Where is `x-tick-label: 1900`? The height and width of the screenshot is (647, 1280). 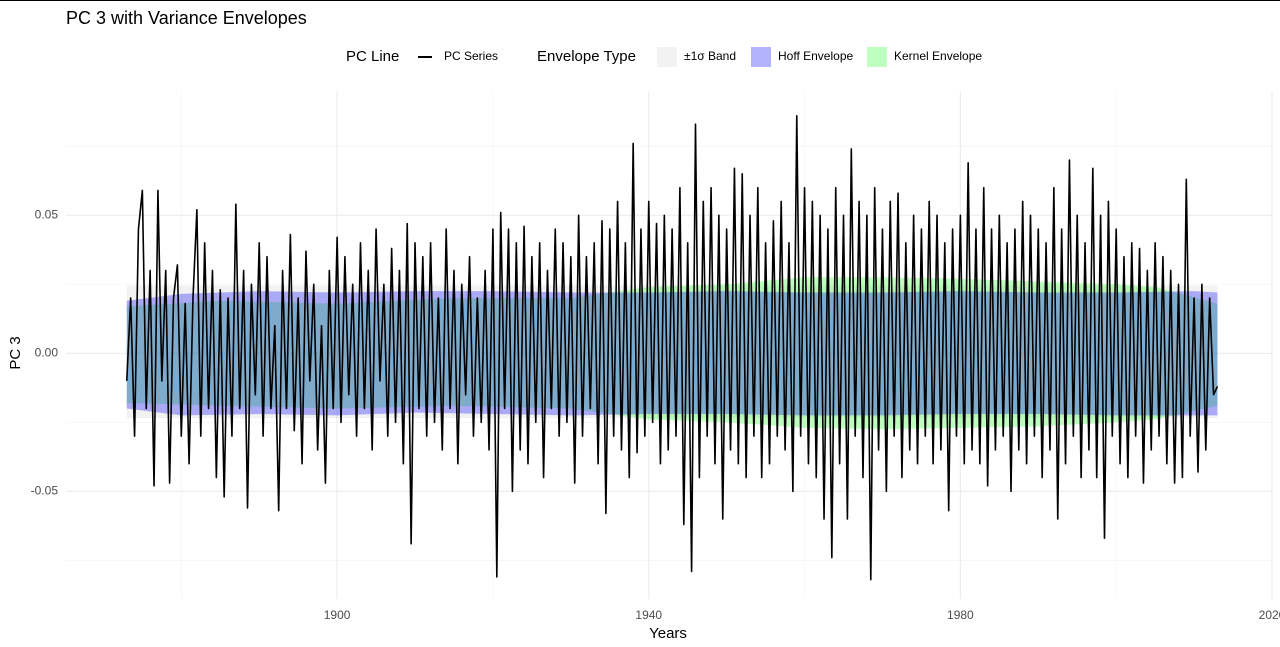
x-tick-label: 1900 is located at coordinates (337, 615).